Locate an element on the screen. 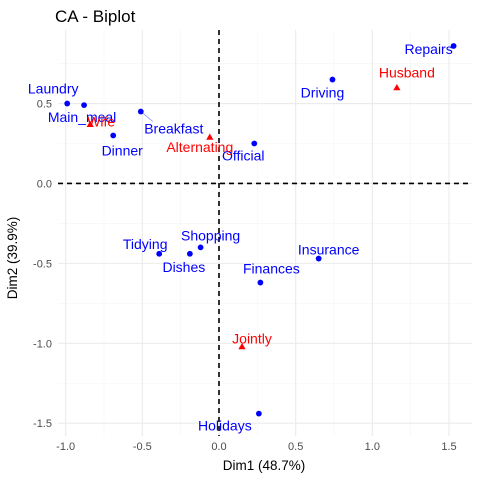  y-tick-label: -1.0 is located at coordinates (42, 344).